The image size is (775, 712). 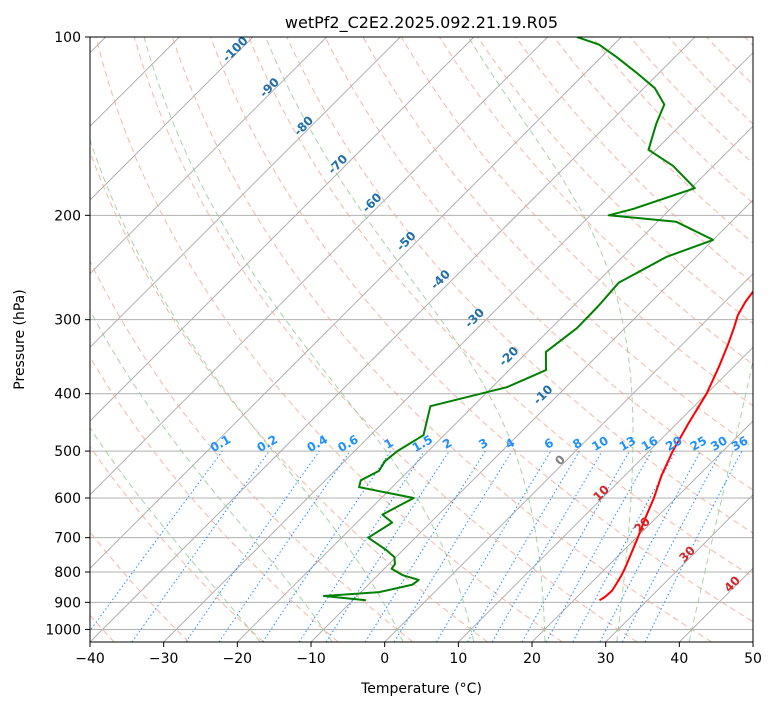 I want to click on dry-adiabat-label: -100, so click(x=235, y=49).